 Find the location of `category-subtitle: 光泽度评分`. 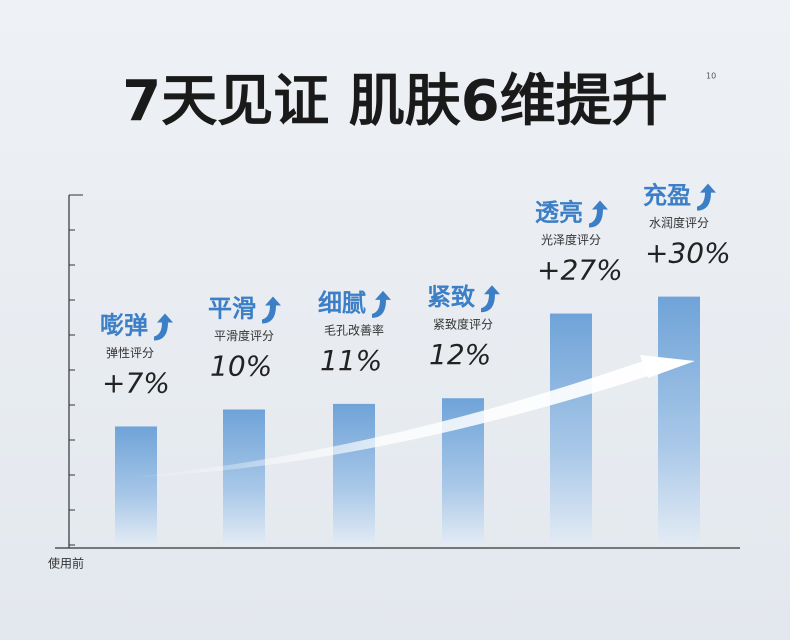

category-subtitle: 光泽度评分 is located at coordinates (571, 239).